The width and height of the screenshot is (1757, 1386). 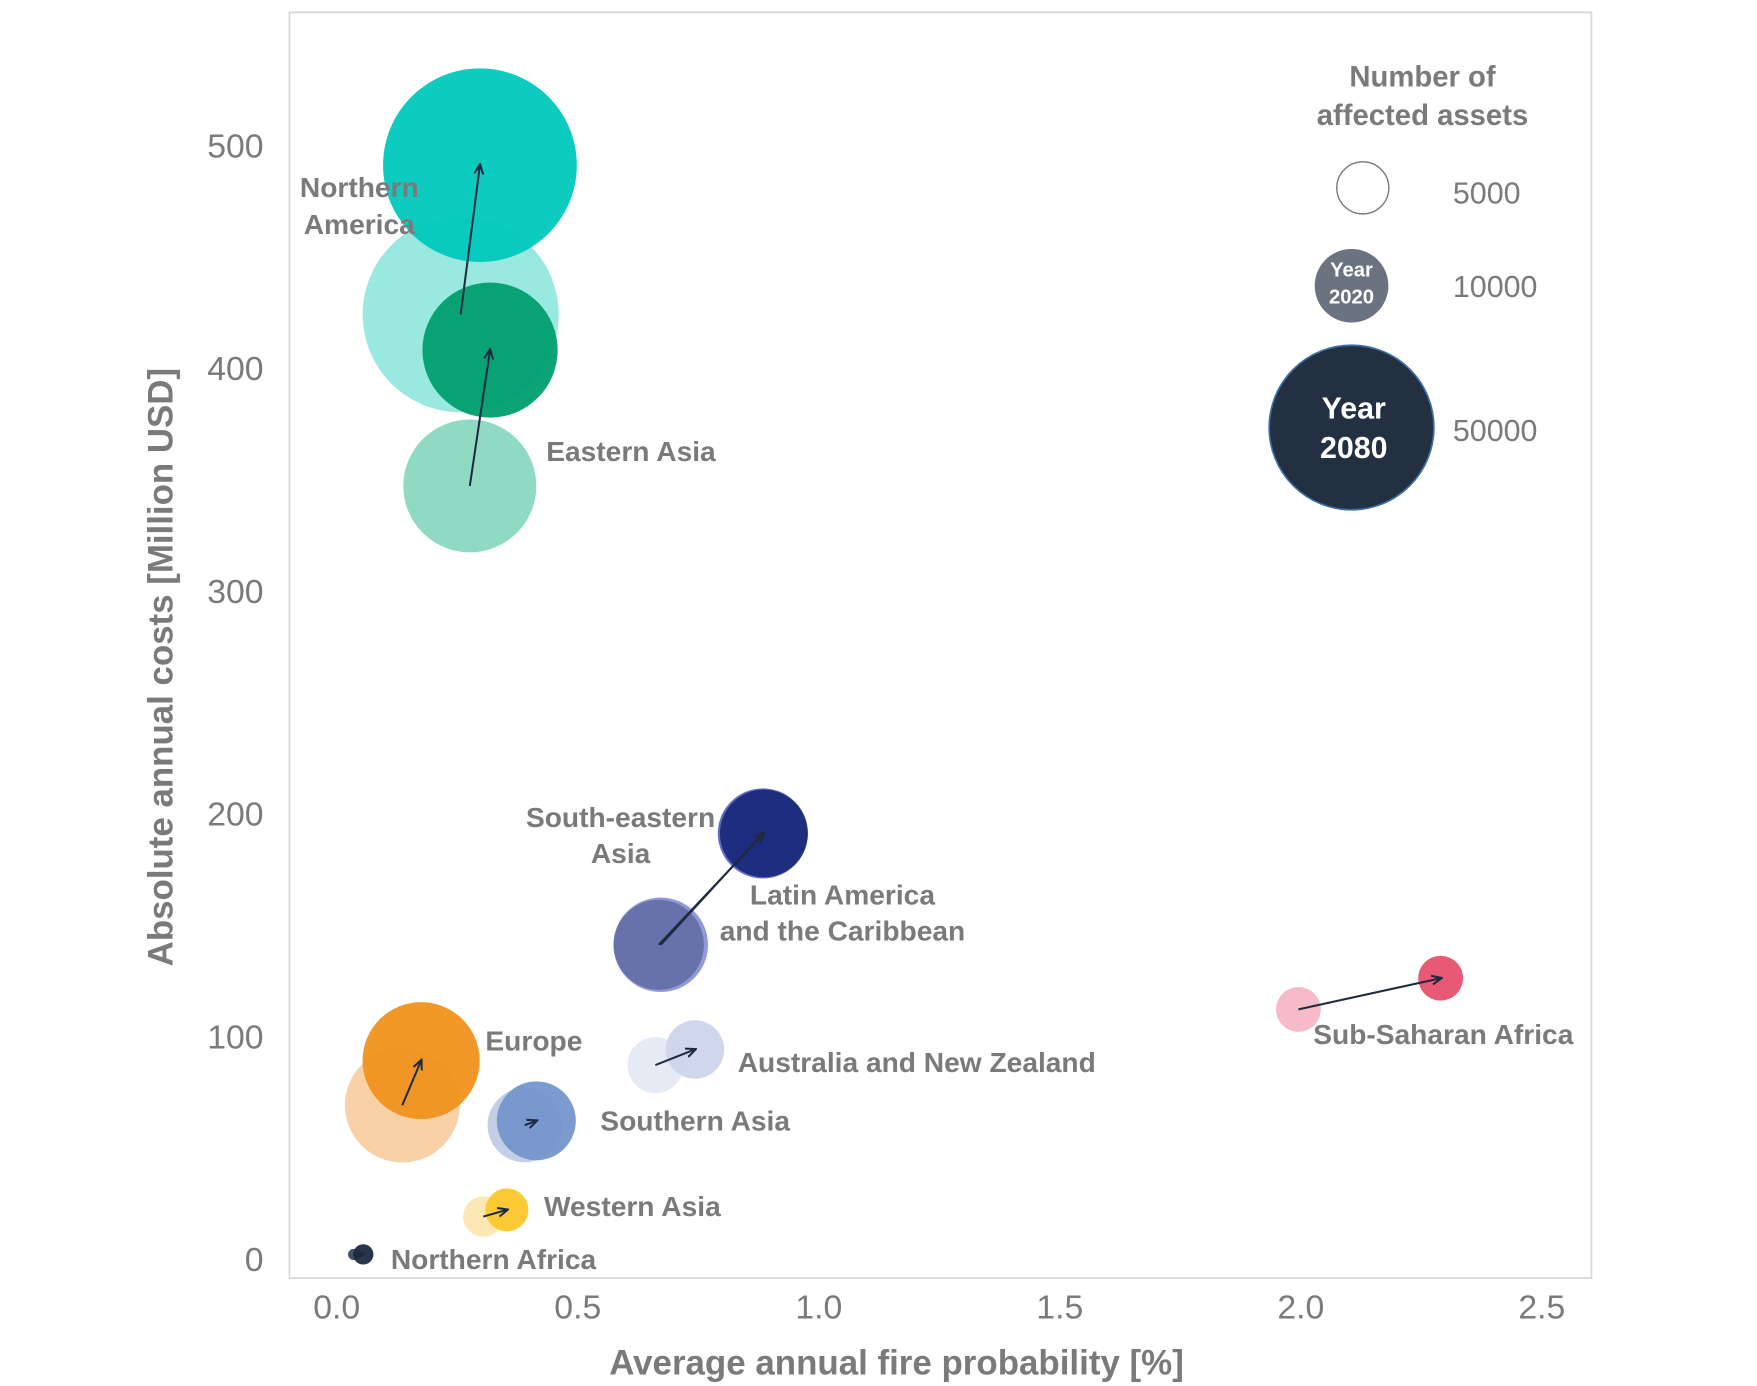 What do you see at coordinates (1354, 448) in the screenshot?
I see `legend-year-2080-2: 2080` at bounding box center [1354, 448].